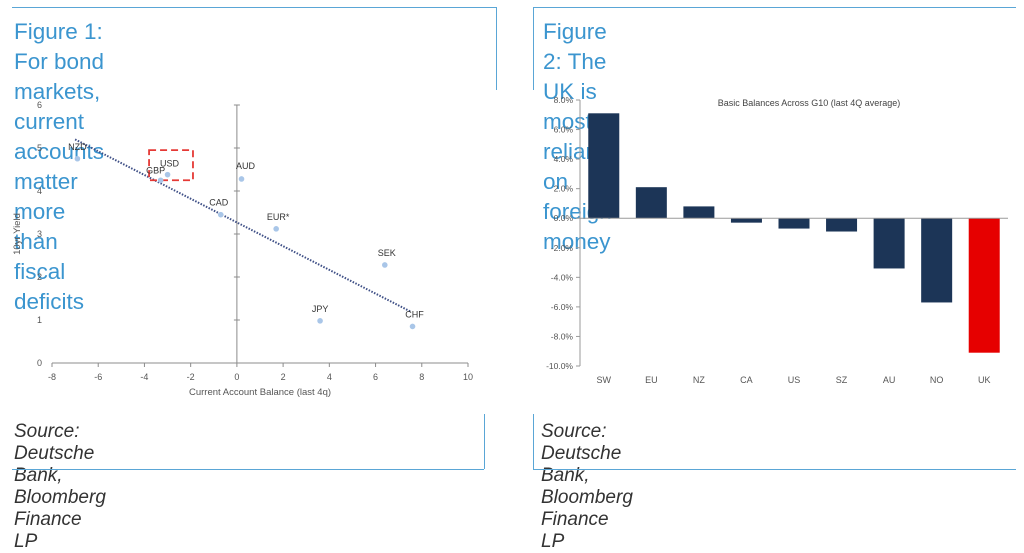  Describe the element at coordinates (937, 380) in the screenshot. I see `x-tick-label: NO` at that location.